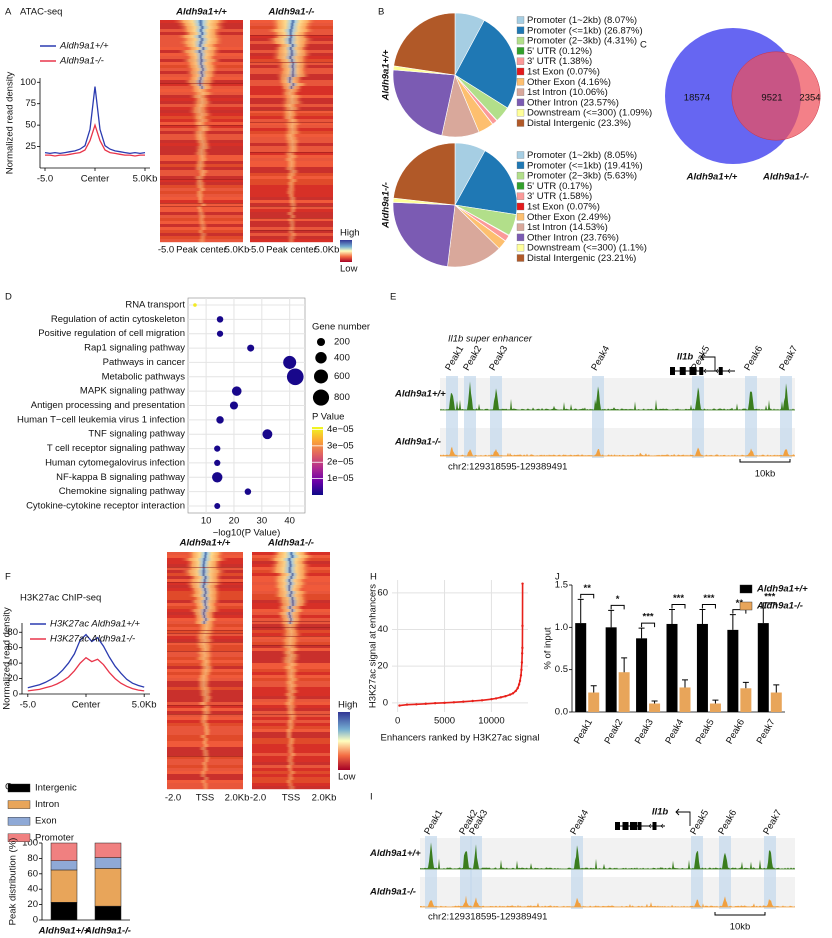 The height and width of the screenshot is (938, 832). I want to click on y-tick-label: 0, so click(15, 694).